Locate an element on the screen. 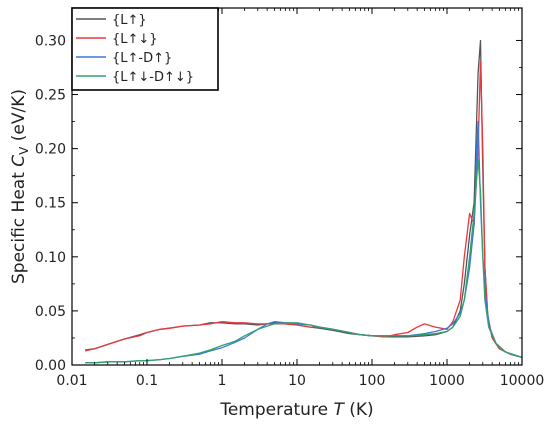 This screenshot has width=555, height=425. x-tick-label: 1000 is located at coordinates (447, 381).